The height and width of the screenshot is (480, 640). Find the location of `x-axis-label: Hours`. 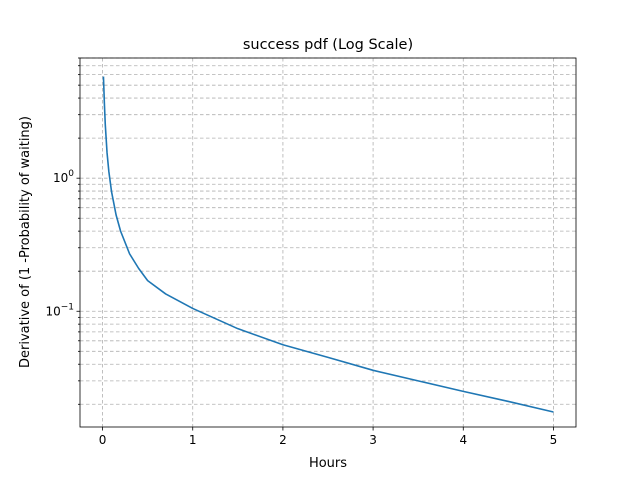

x-axis-label: Hours is located at coordinates (328, 463).